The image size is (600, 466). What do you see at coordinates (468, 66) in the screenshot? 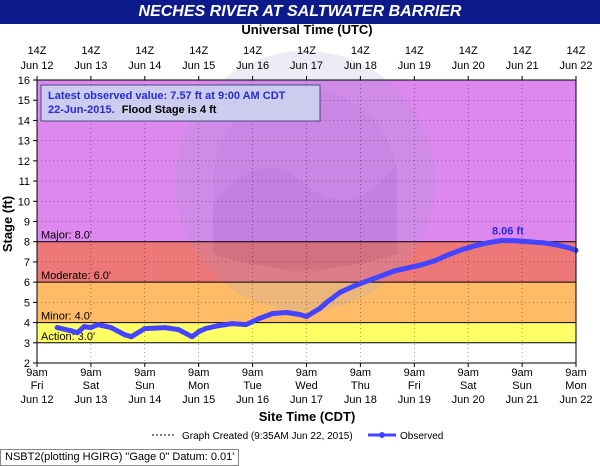
I see `top-tick-date: Jun 20` at bounding box center [468, 66].